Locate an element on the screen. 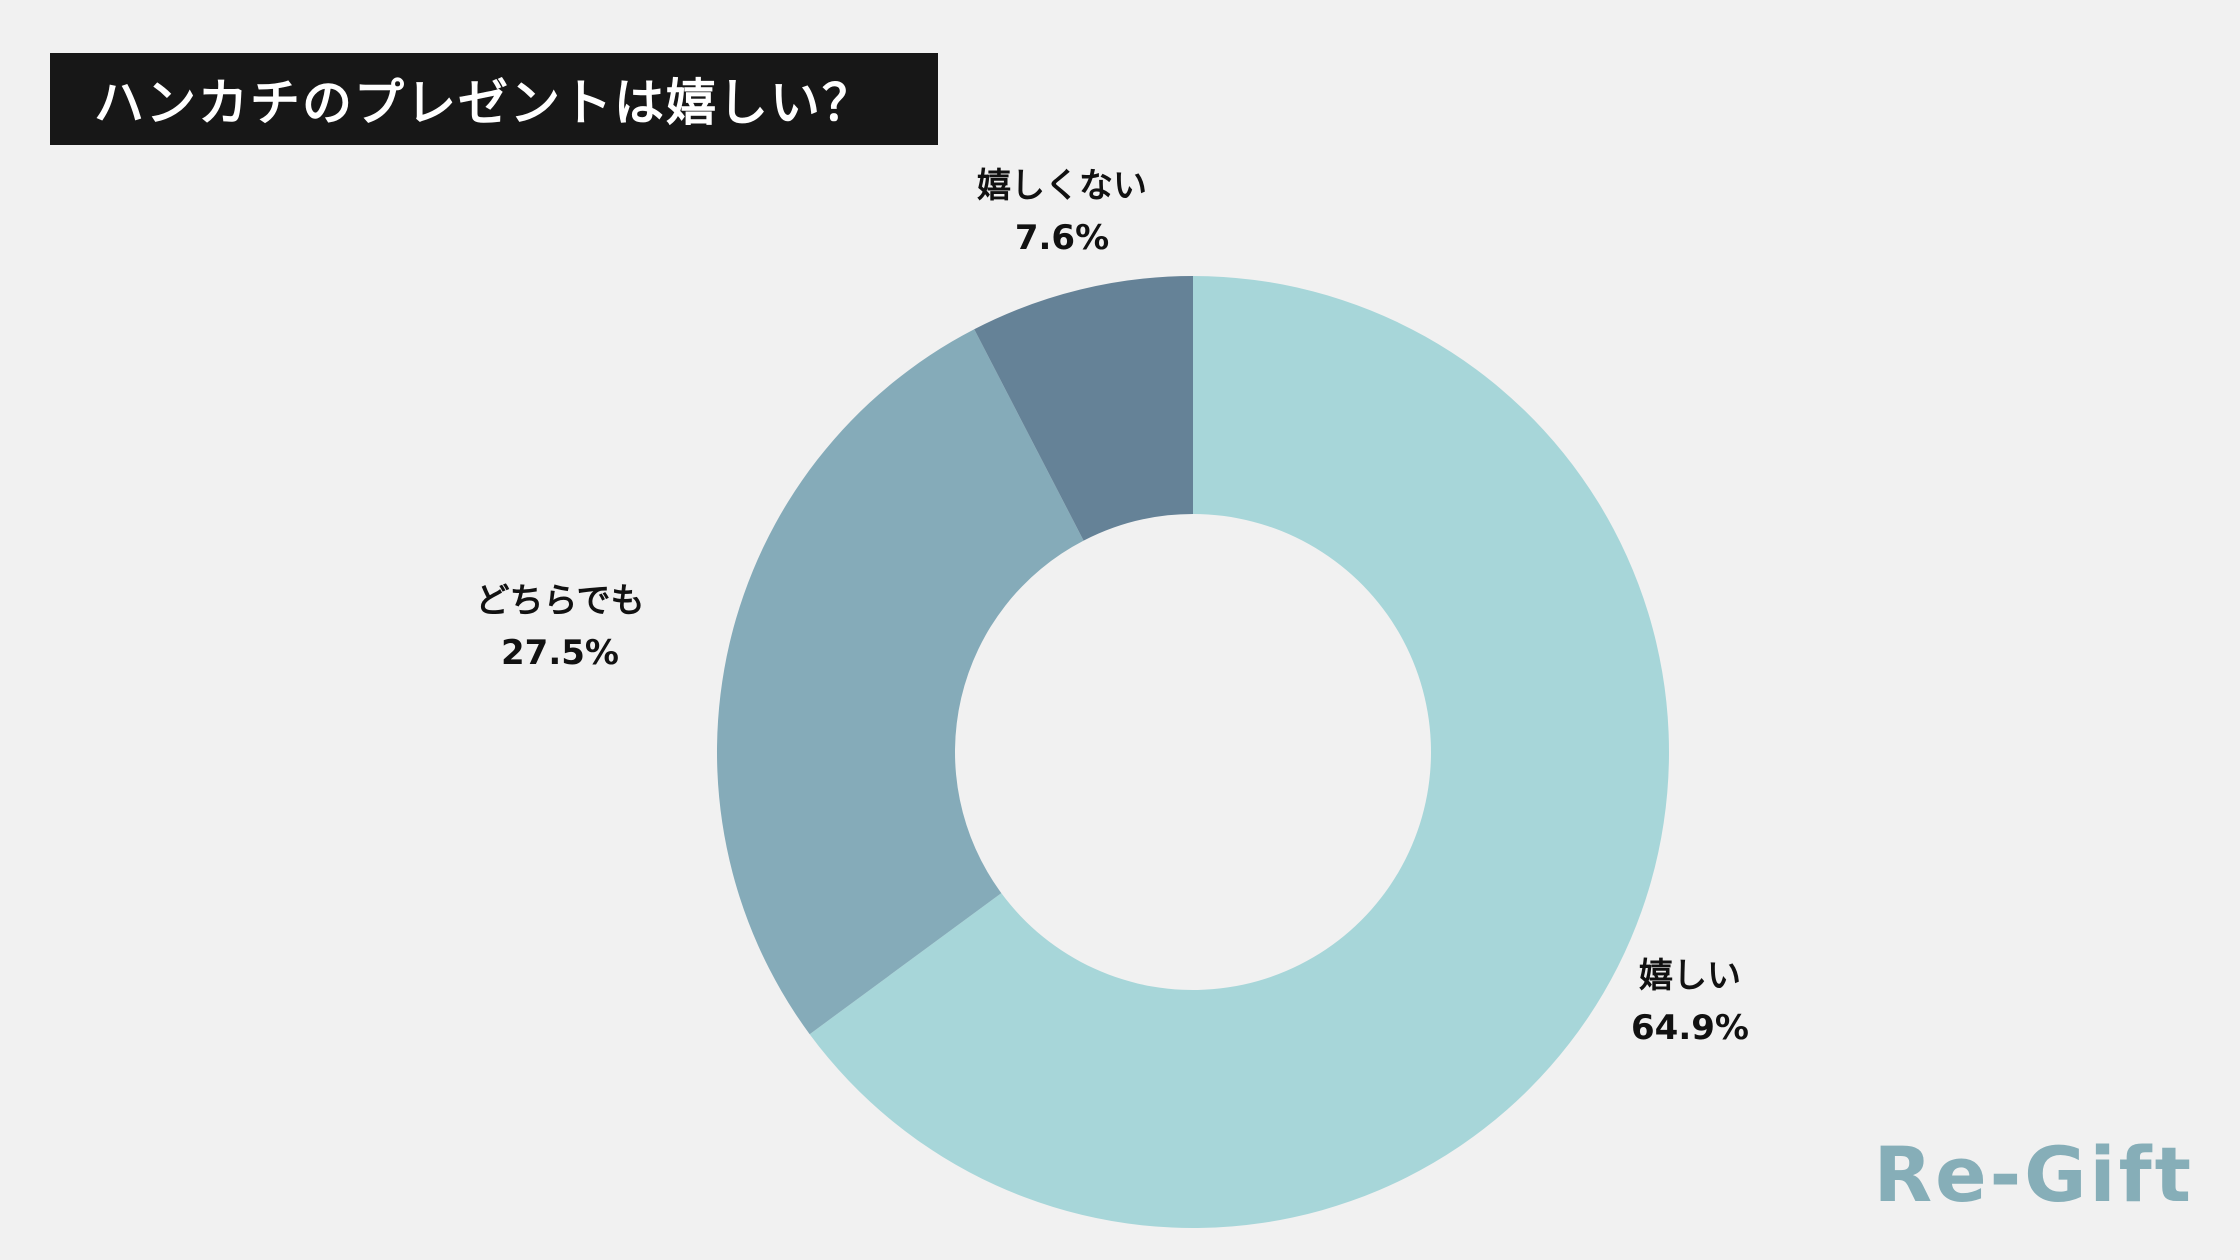 Image resolution: width=2240 pixels, height=1260 pixels. slice-label-value: 64.9% is located at coordinates (1690, 1028).